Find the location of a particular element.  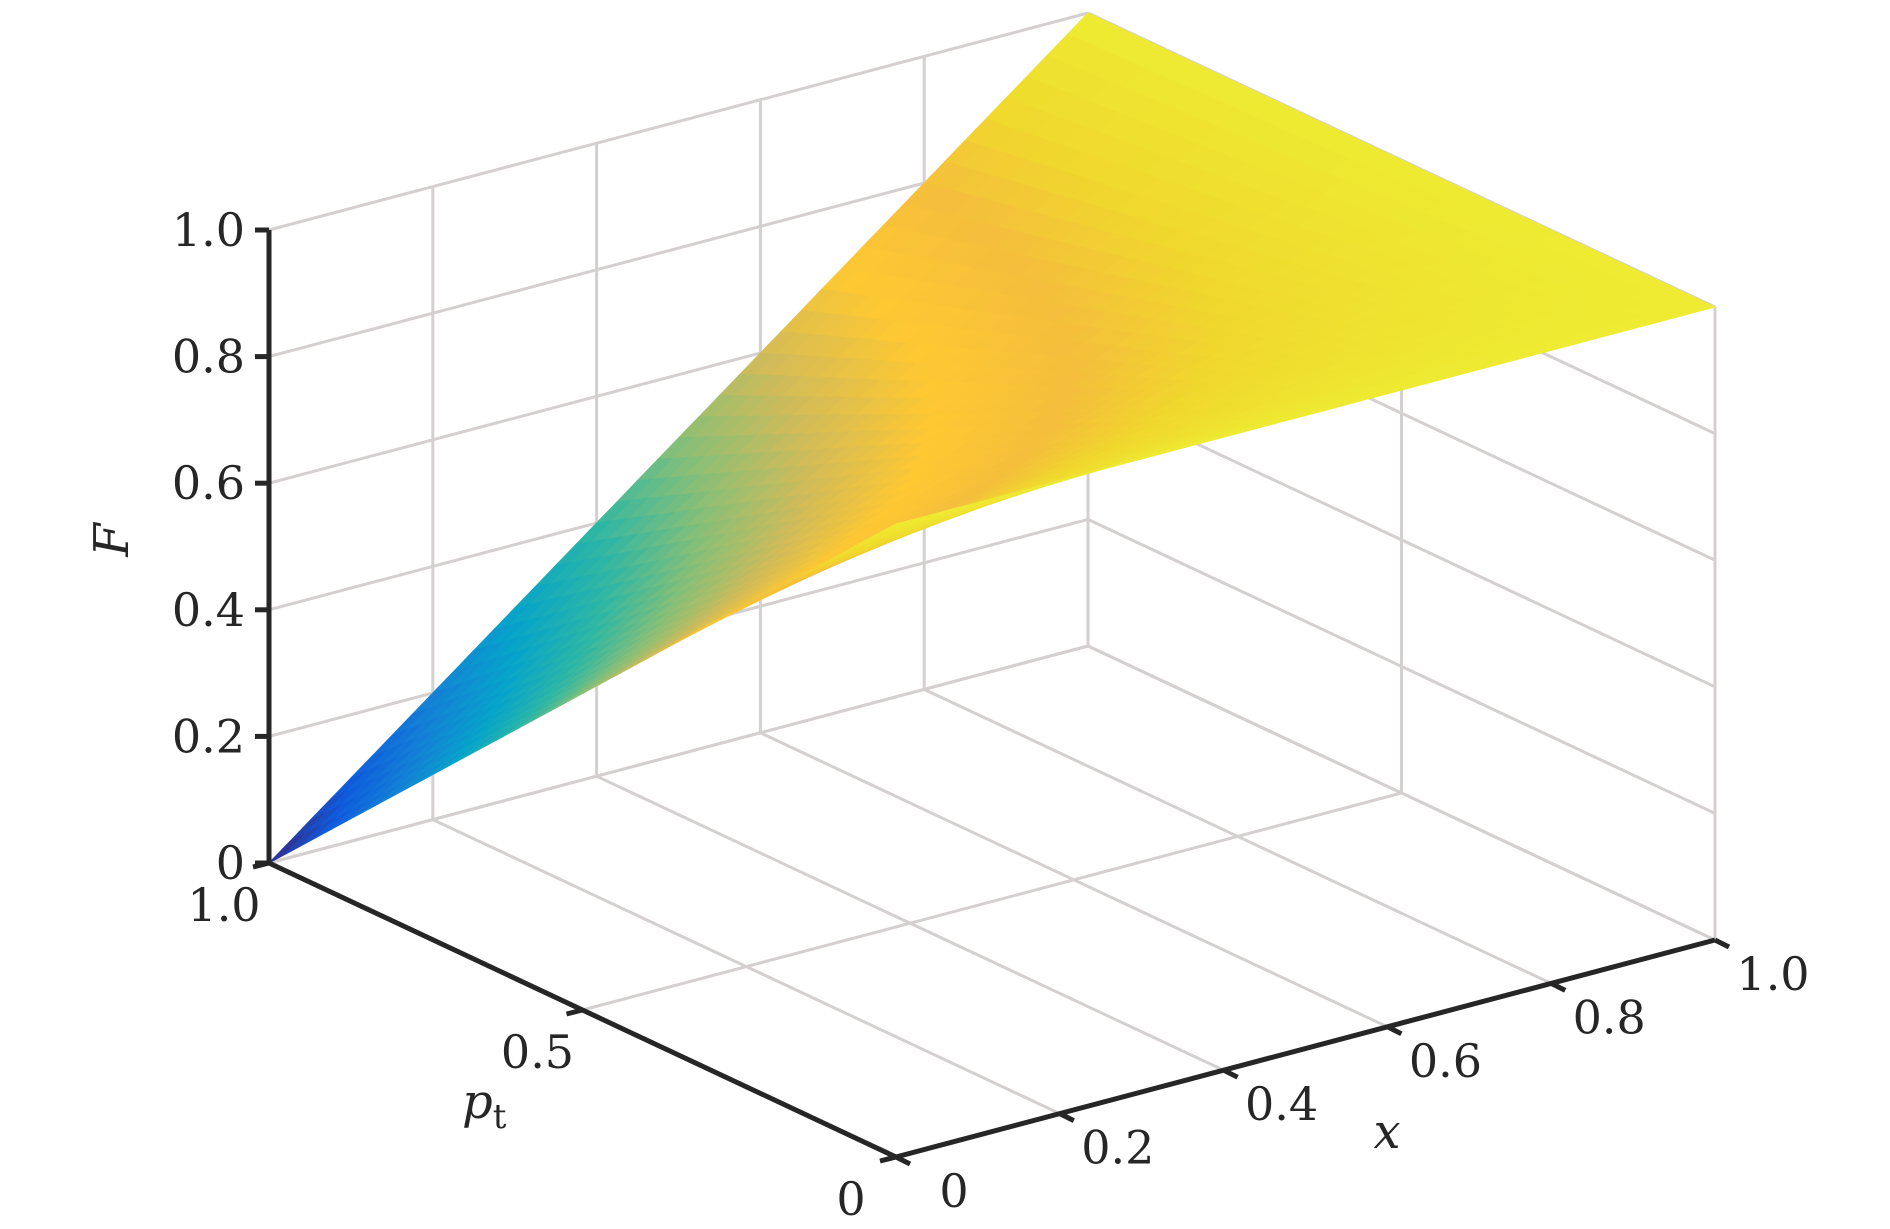

x-tick-label: 0.6 is located at coordinates (1445, 1061).